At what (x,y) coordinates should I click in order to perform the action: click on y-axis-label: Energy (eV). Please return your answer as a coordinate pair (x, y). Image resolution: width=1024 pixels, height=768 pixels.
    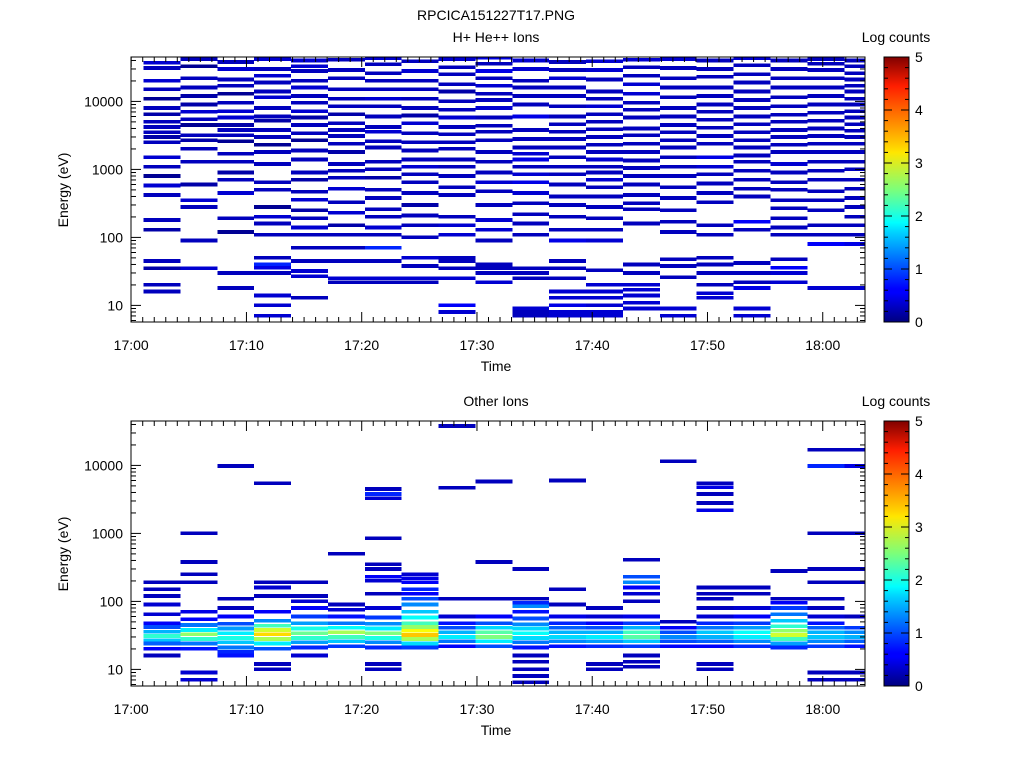
    Looking at the image, I should click on (63, 554).